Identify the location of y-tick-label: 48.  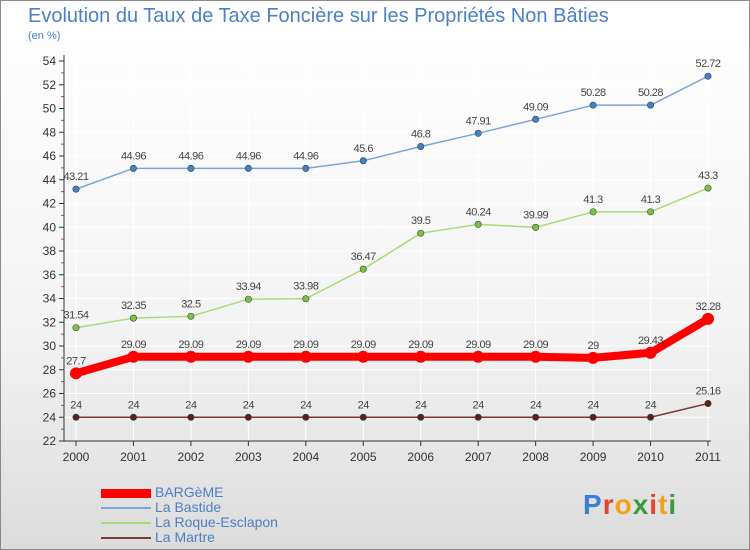
(50, 132).